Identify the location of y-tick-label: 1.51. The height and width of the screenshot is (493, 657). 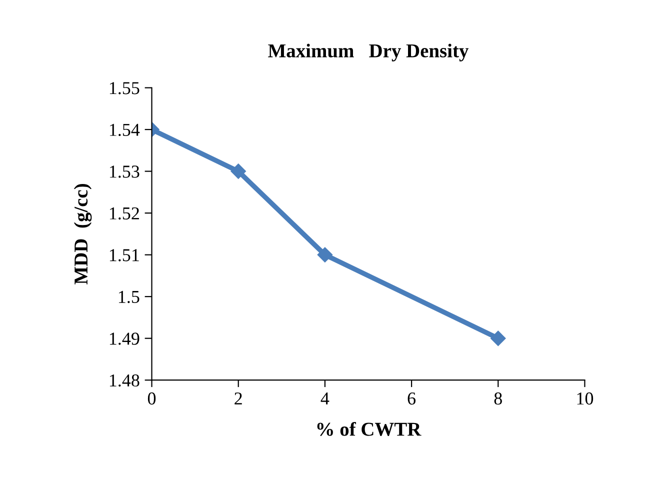
(124, 255).